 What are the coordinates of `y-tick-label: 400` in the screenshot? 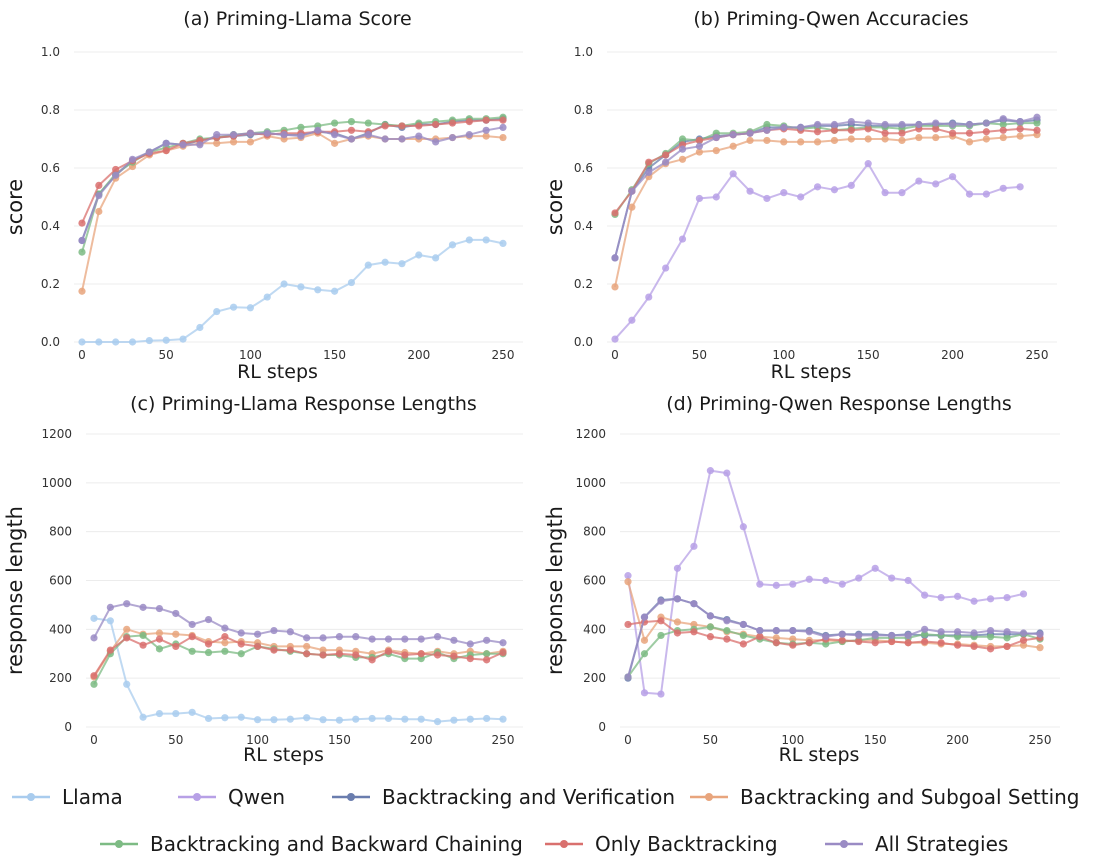 It's located at (60, 629).